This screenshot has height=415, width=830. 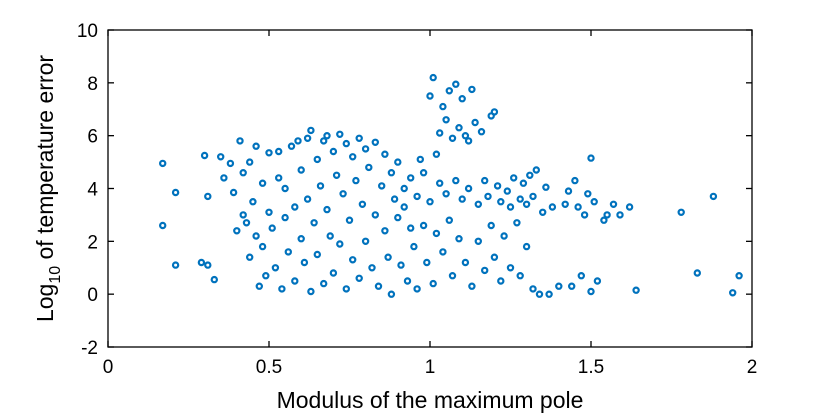 What do you see at coordinates (87, 31) in the screenshot?
I see `y-tick-label: 10` at bounding box center [87, 31].